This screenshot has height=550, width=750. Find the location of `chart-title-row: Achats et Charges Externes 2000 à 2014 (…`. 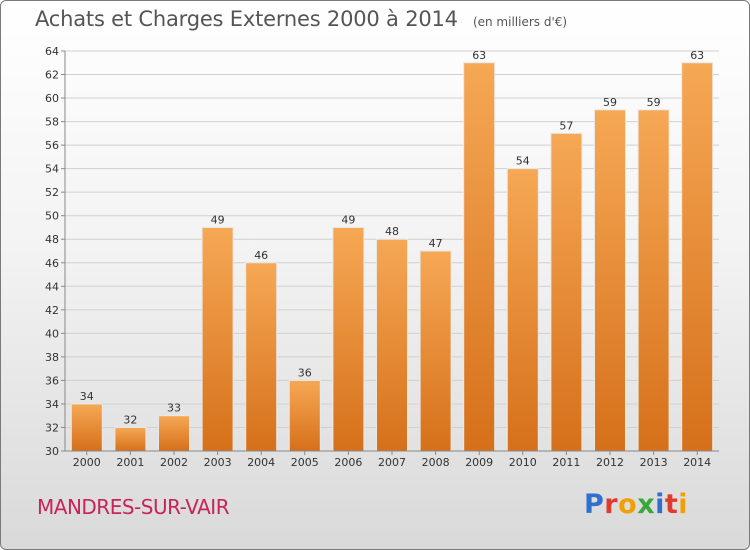

chart-title-row: Achats et Charges Externes 2000 à 2014 (… is located at coordinates (301, 19).